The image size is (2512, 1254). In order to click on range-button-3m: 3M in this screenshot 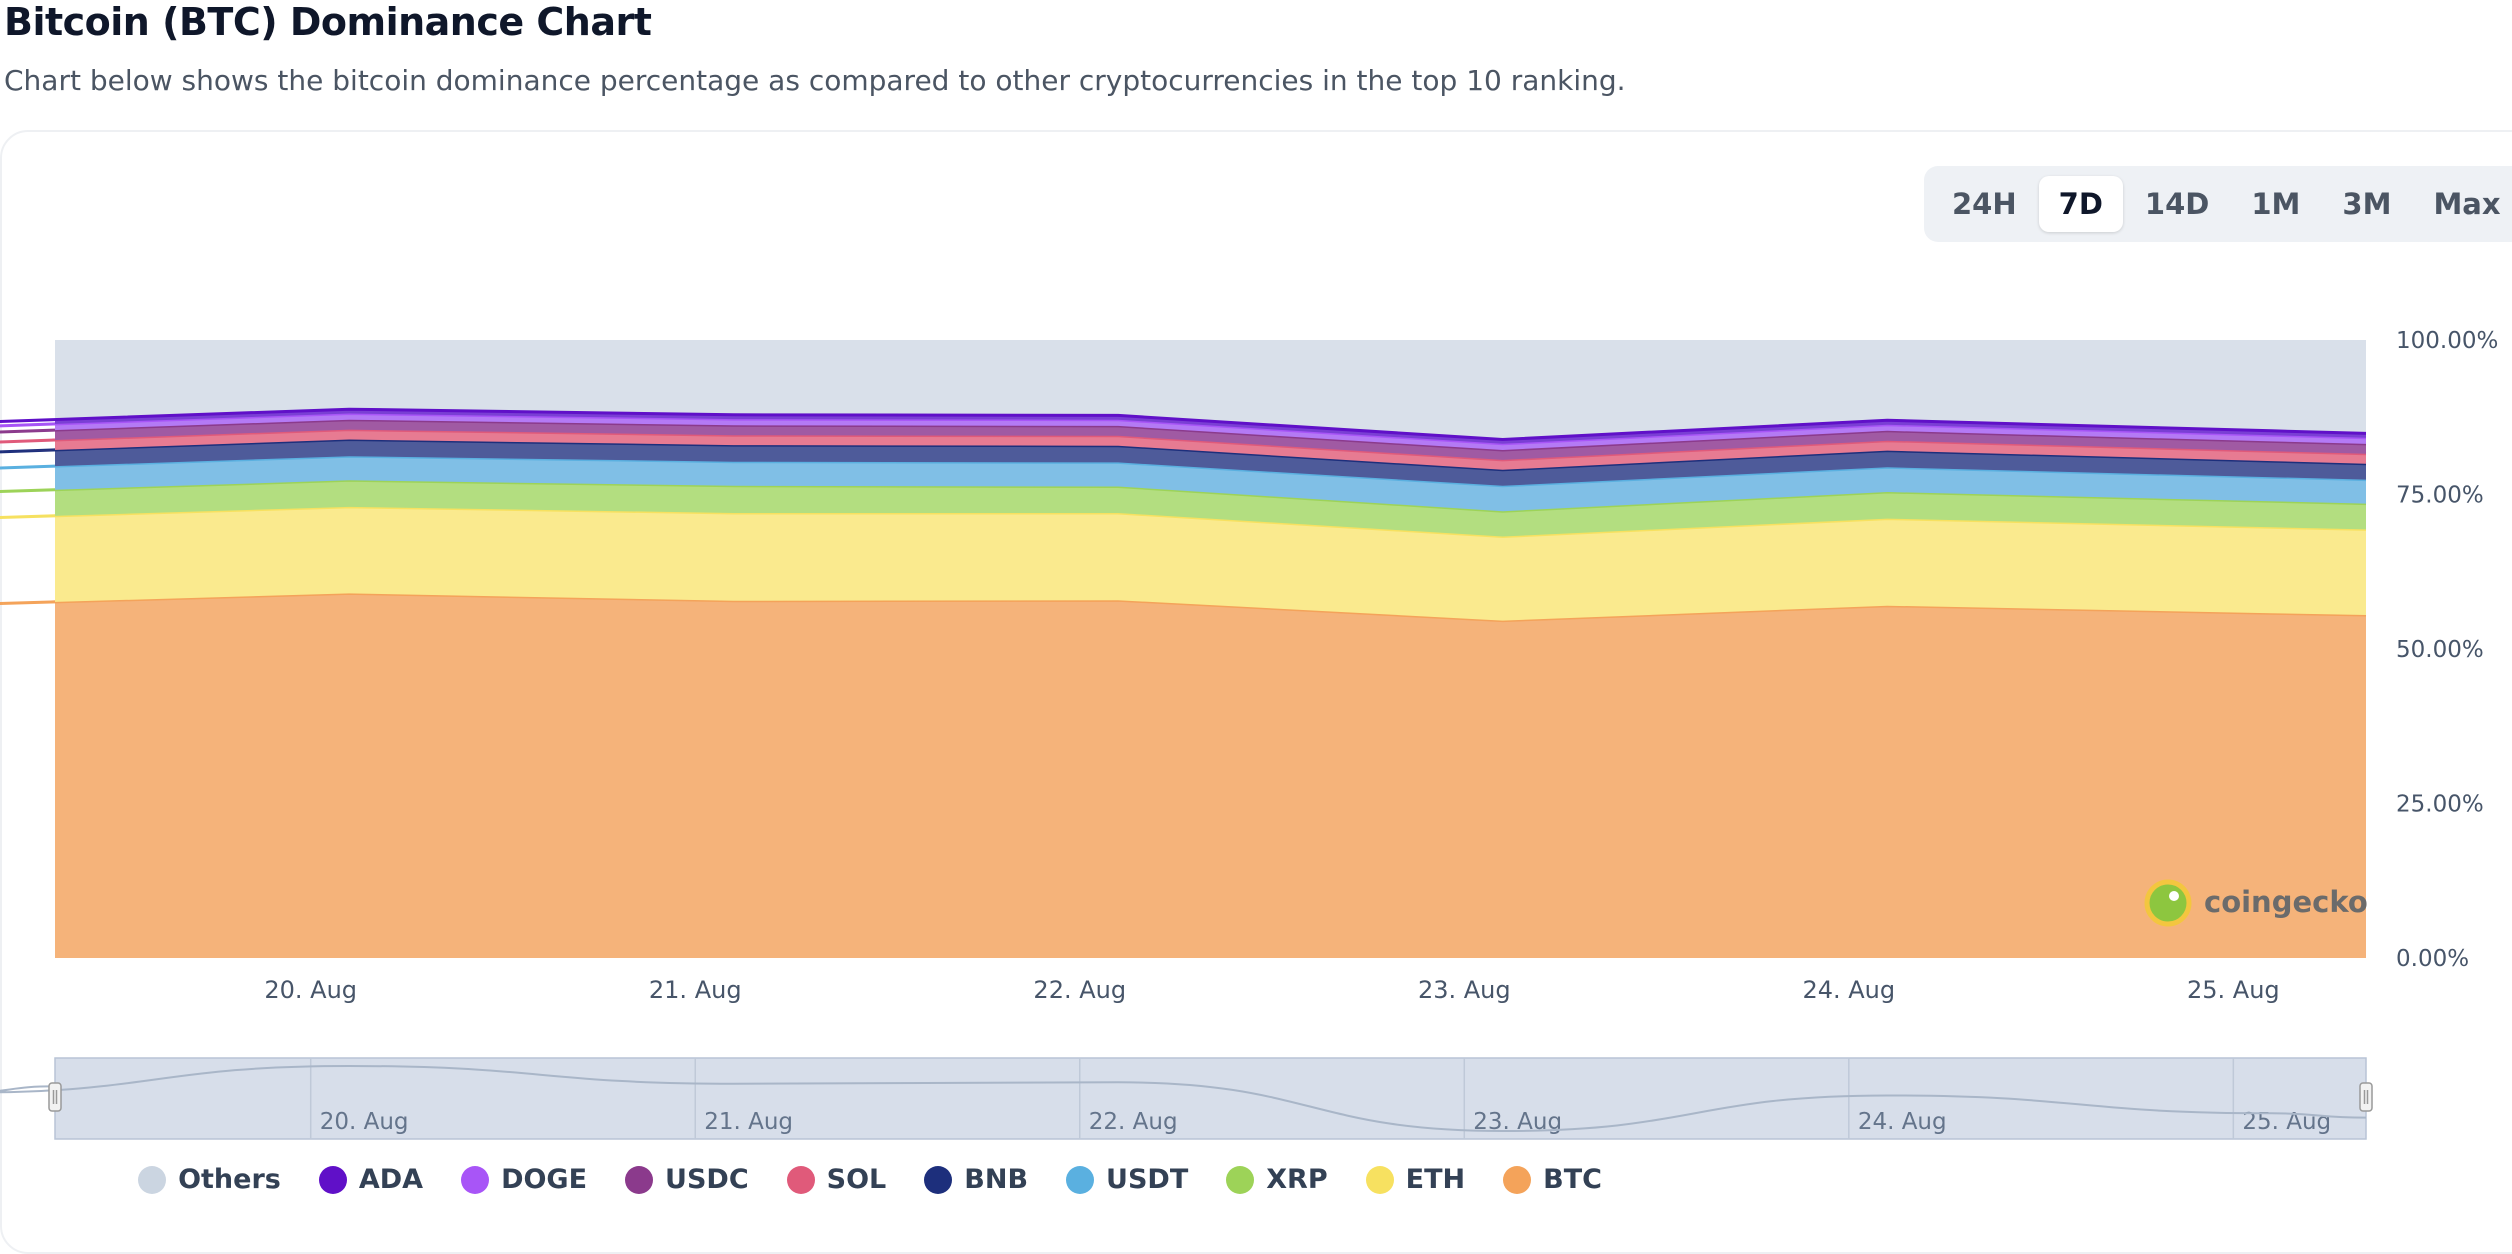, I will do `click(2367, 204)`.